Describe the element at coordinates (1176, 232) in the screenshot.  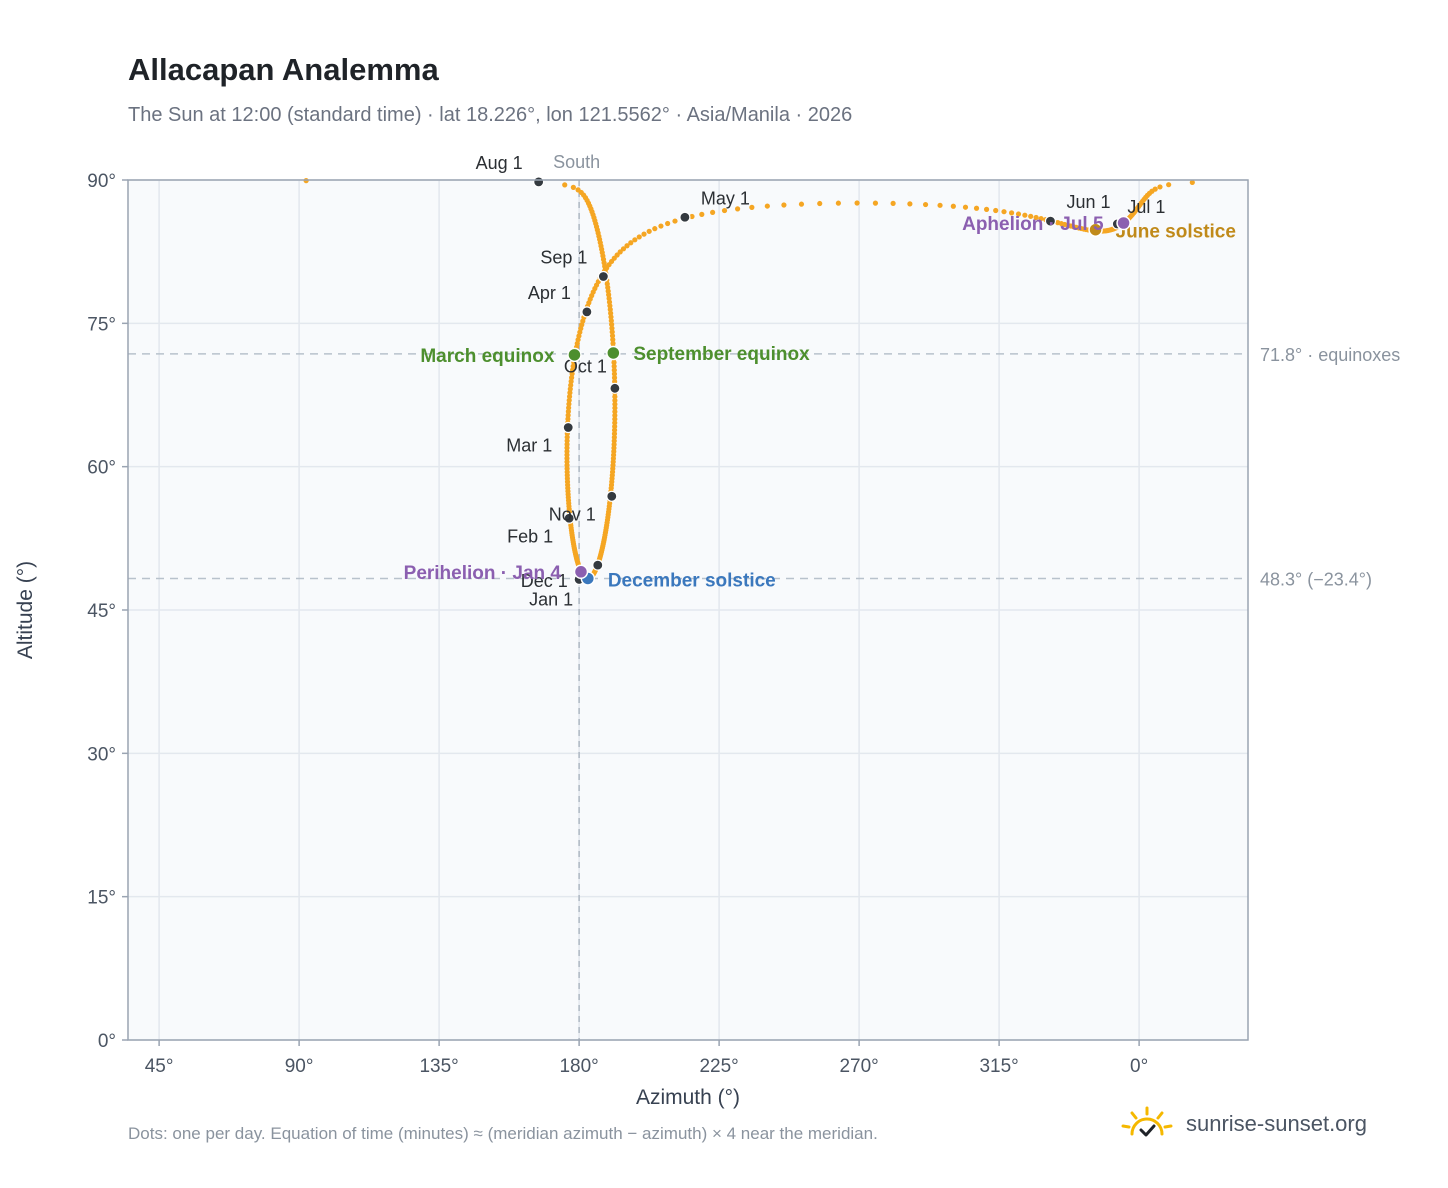
I see `event-label: June solstice` at that location.